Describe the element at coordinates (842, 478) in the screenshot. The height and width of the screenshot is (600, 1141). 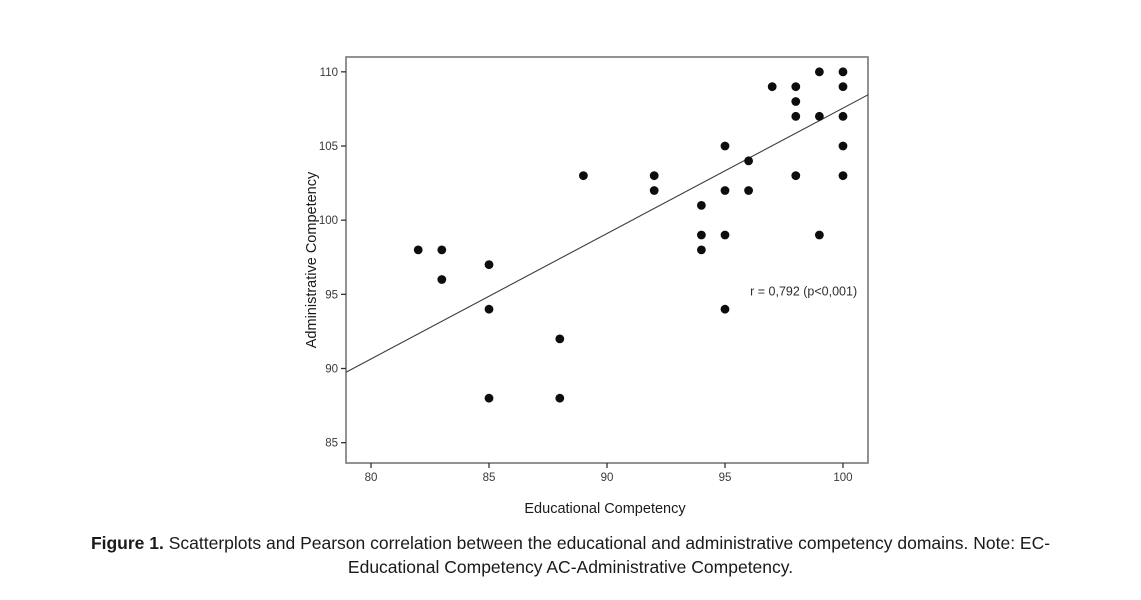
I see `x-tick-label: 100` at that location.